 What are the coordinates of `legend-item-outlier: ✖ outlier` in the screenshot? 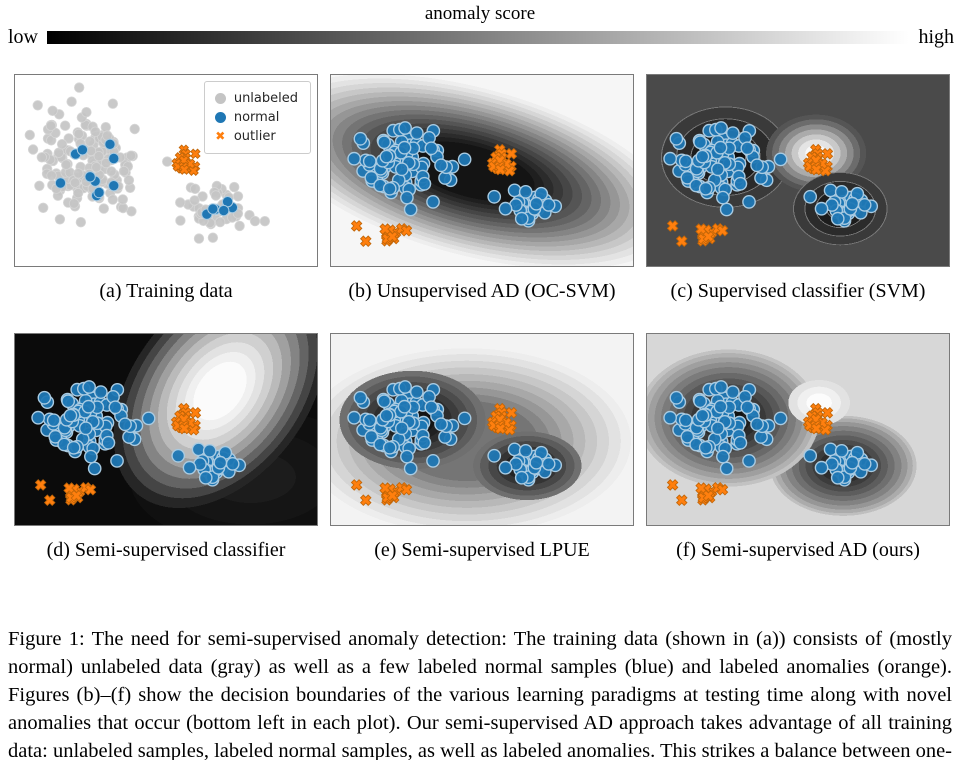 It's located at (256, 136).